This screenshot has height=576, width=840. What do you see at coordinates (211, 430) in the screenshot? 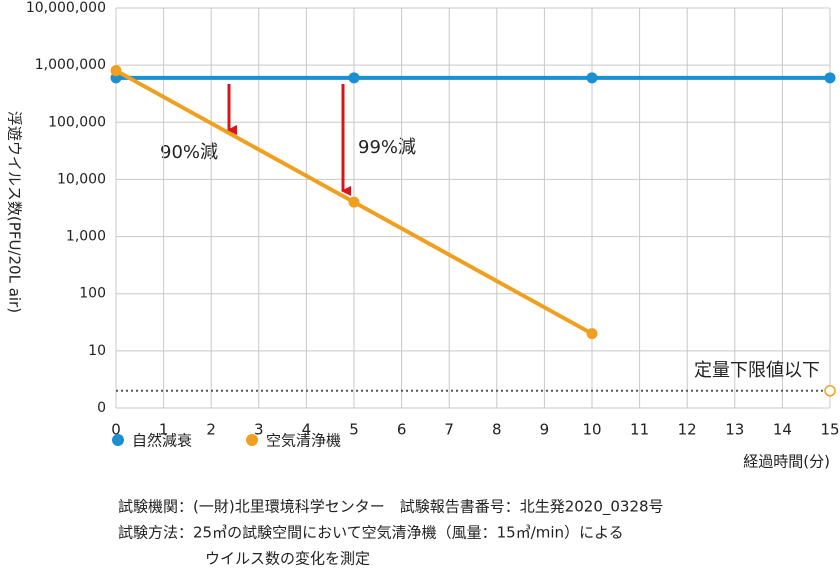
I see `x-tick-label: 2` at bounding box center [211, 430].